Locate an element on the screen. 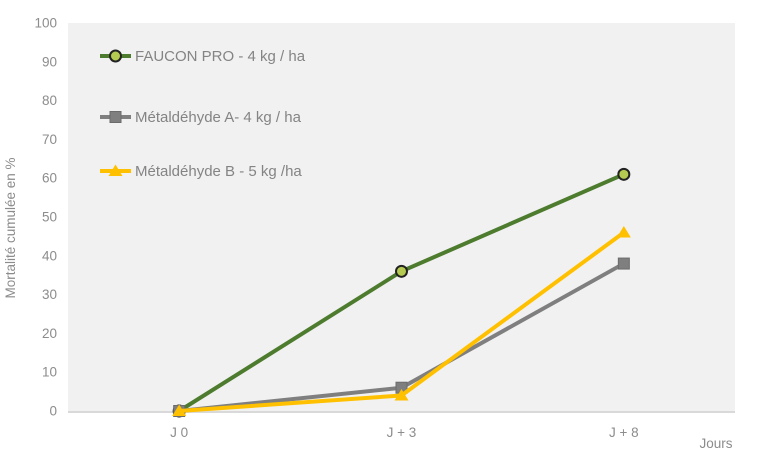  y-tick-label: 50 is located at coordinates (49, 217).